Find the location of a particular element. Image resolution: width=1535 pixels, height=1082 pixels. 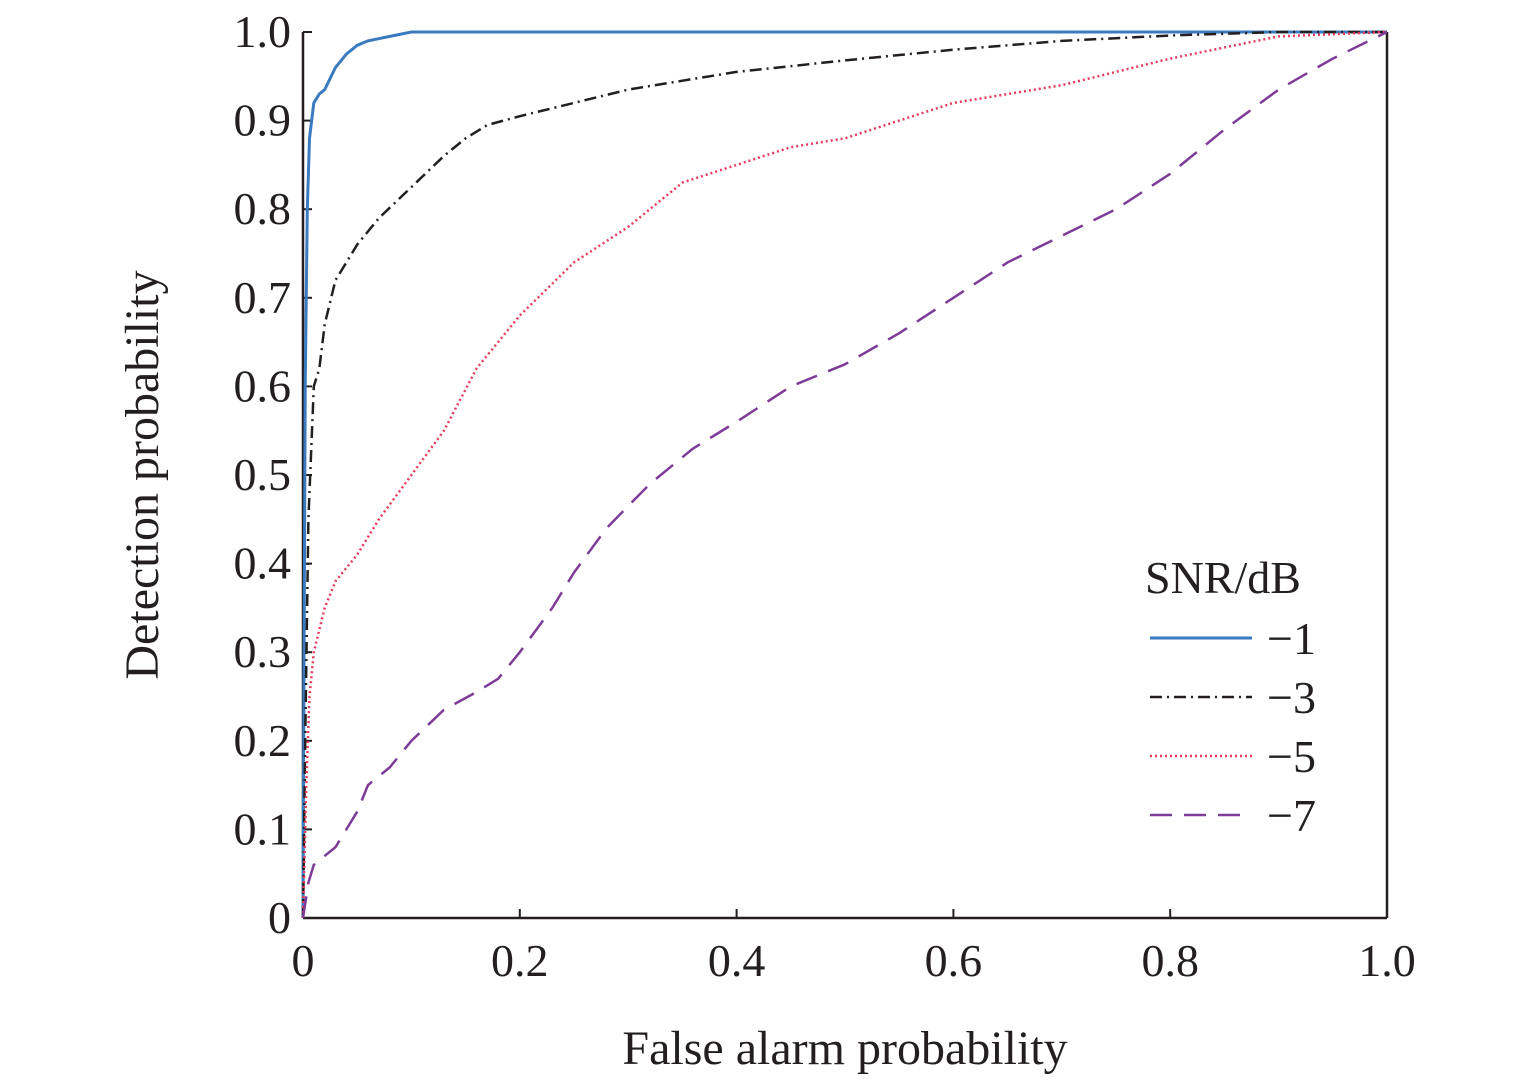

legend: SNR/dB −1 −3 −5 −7 is located at coordinates (1230, 696).